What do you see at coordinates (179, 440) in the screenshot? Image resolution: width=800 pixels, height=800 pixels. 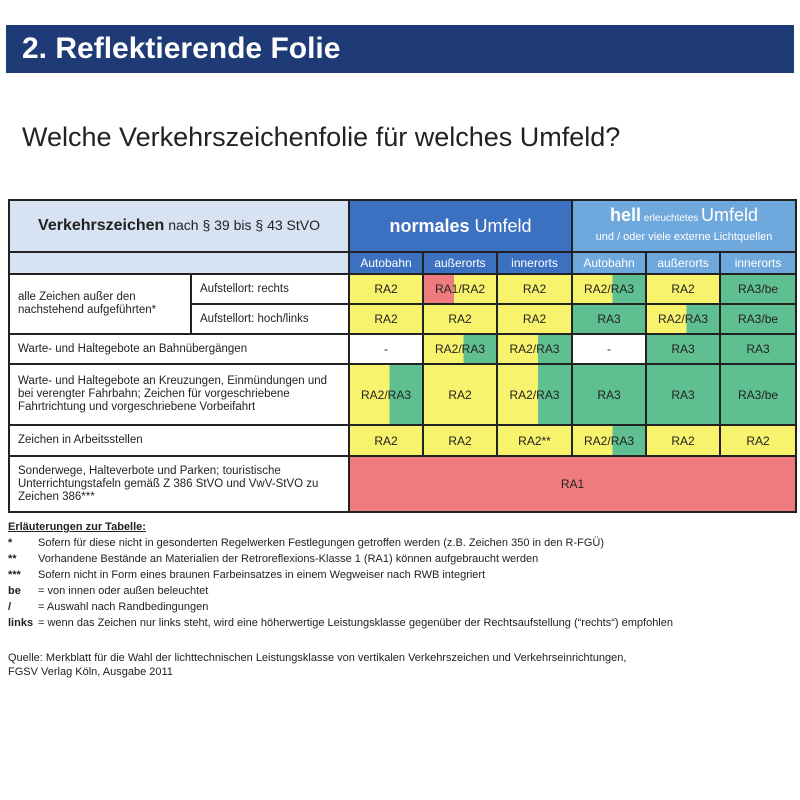 I see `row-label: Zeichen in Arbeitsstellen` at bounding box center [179, 440].